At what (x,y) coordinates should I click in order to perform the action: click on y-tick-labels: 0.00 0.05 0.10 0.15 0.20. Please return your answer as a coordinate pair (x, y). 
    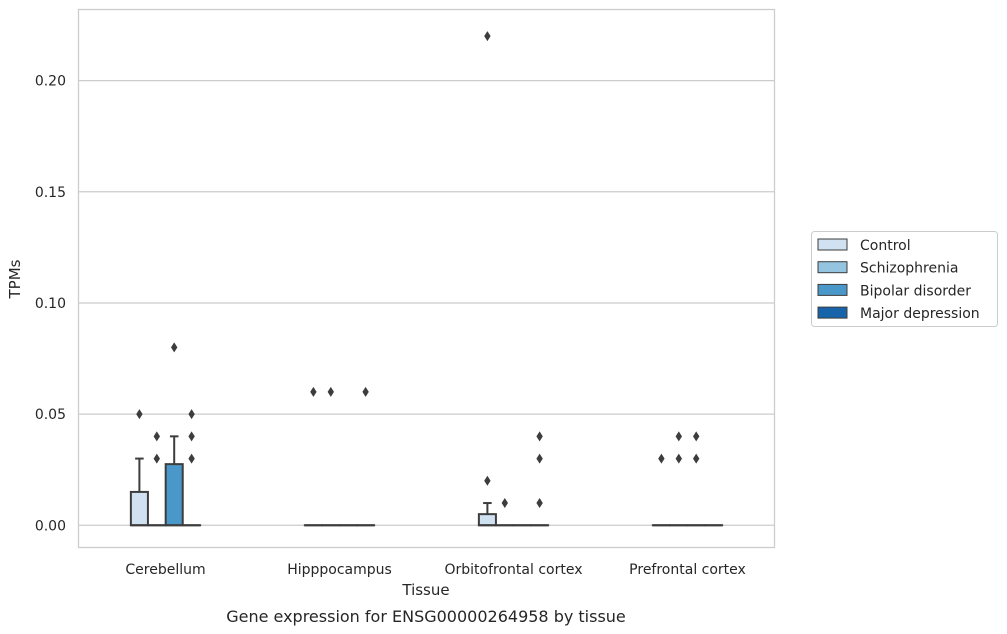
    Looking at the image, I should click on (50, 304).